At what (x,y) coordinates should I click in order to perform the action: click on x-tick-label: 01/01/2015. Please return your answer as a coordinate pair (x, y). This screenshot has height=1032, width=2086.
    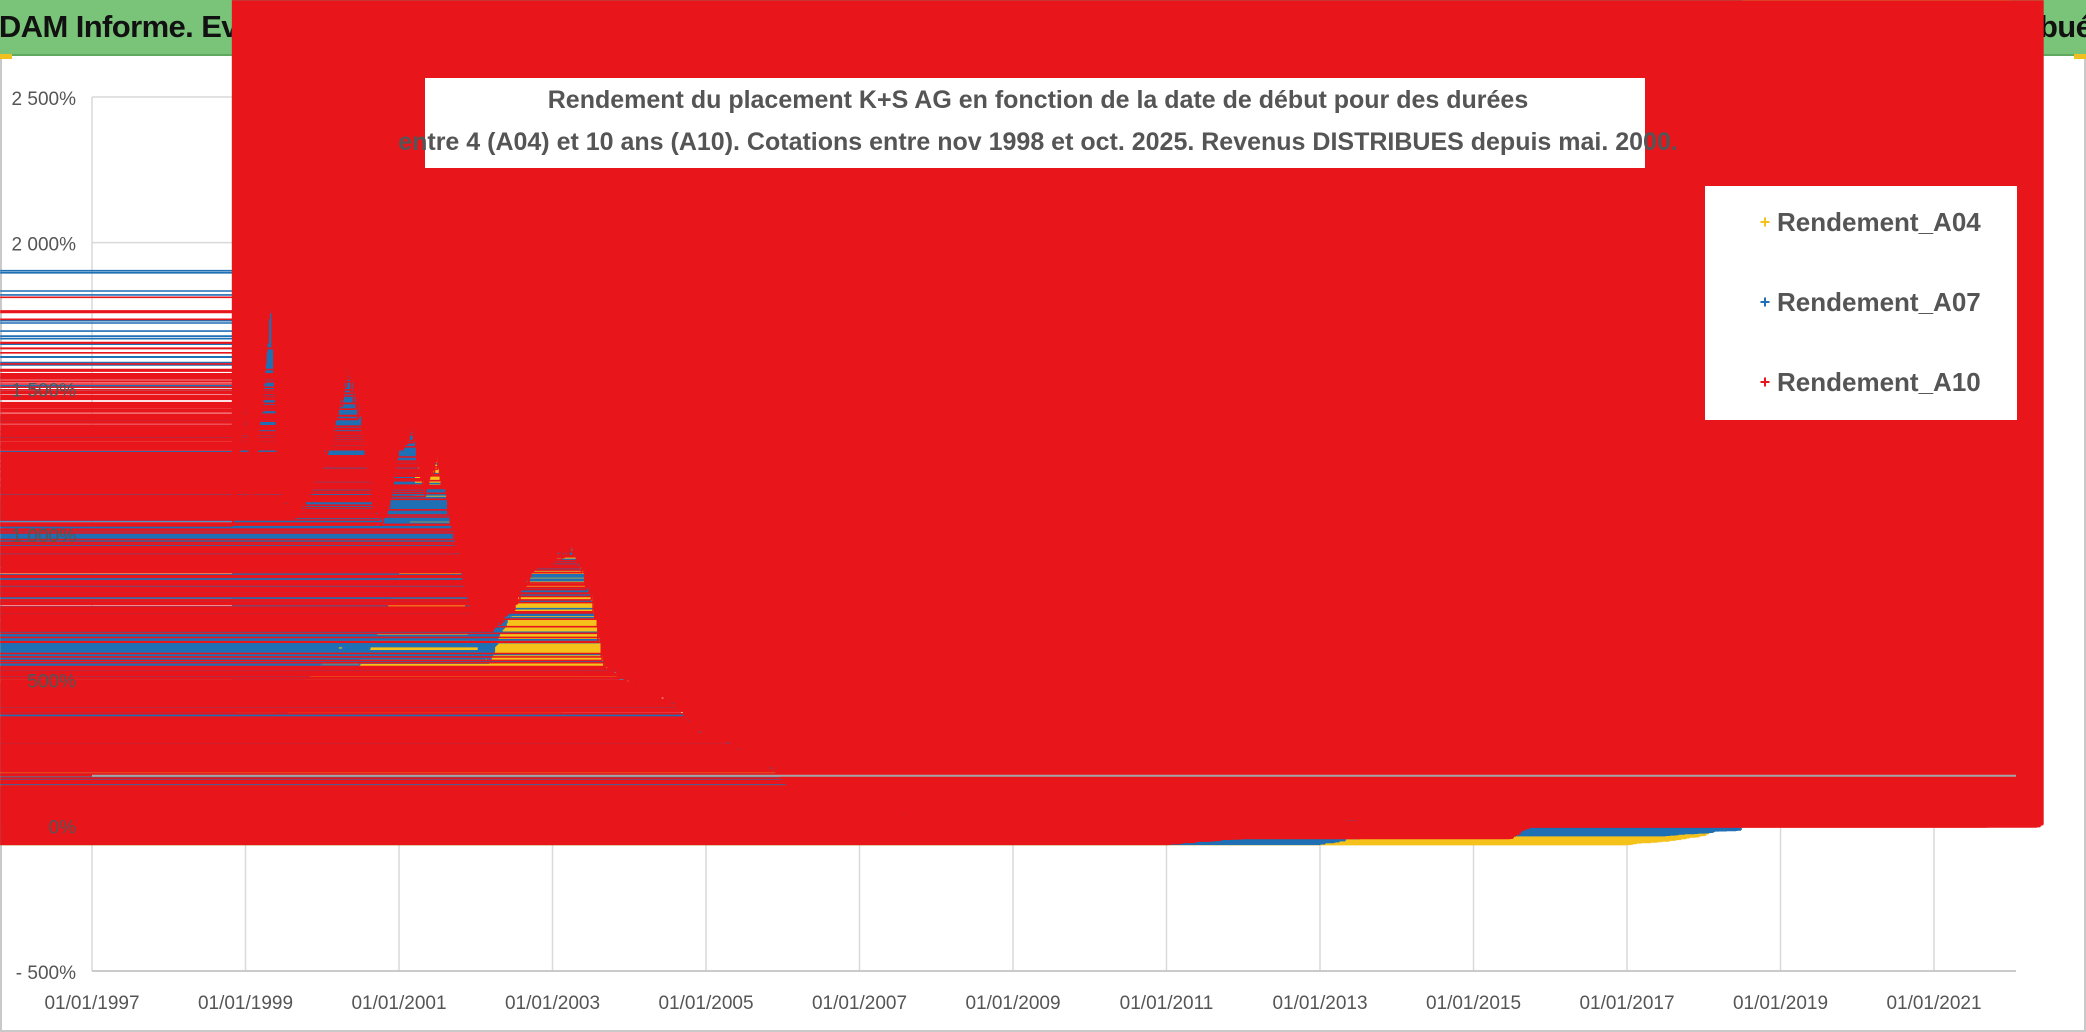
    Looking at the image, I should click on (1473, 1003).